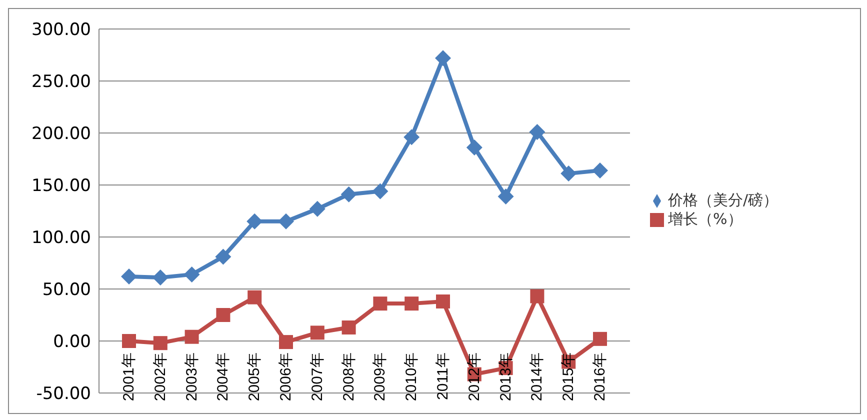 The image size is (867, 420). Describe the element at coordinates (505, 377) in the screenshot. I see `x-tick-label: 2013年` at that location.